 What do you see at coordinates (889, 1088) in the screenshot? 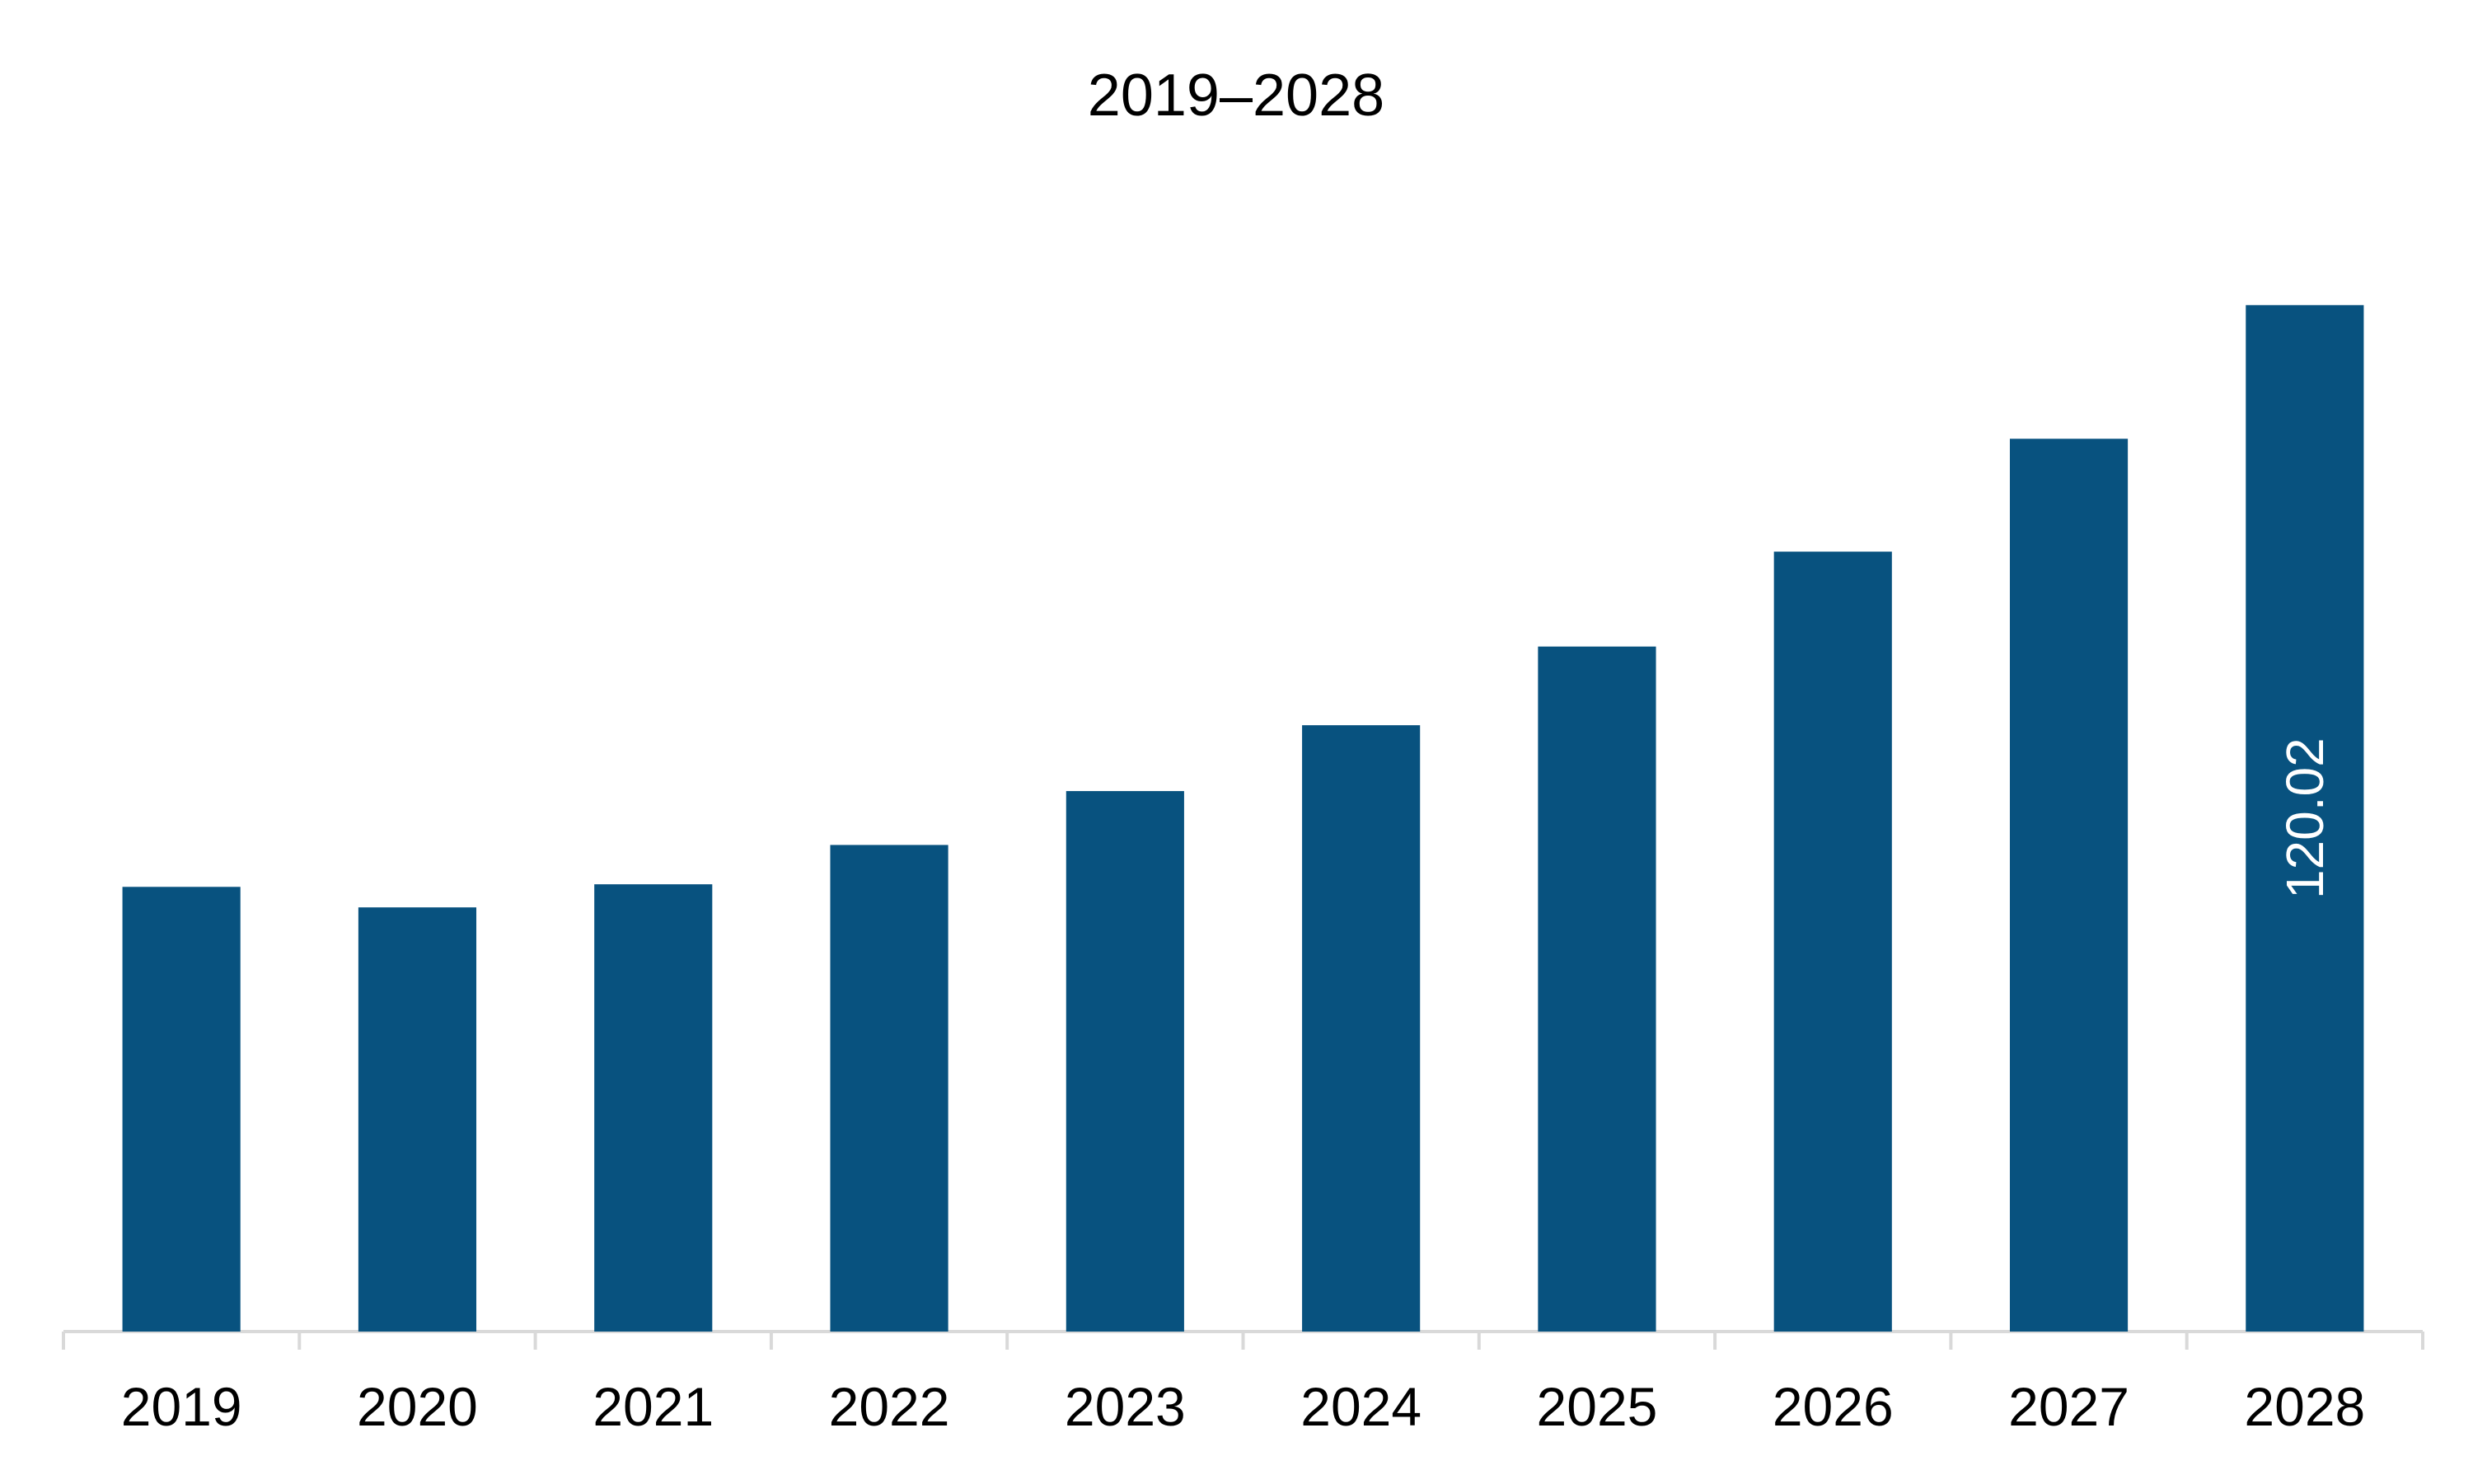
I see `bar-2022` at bounding box center [889, 1088].